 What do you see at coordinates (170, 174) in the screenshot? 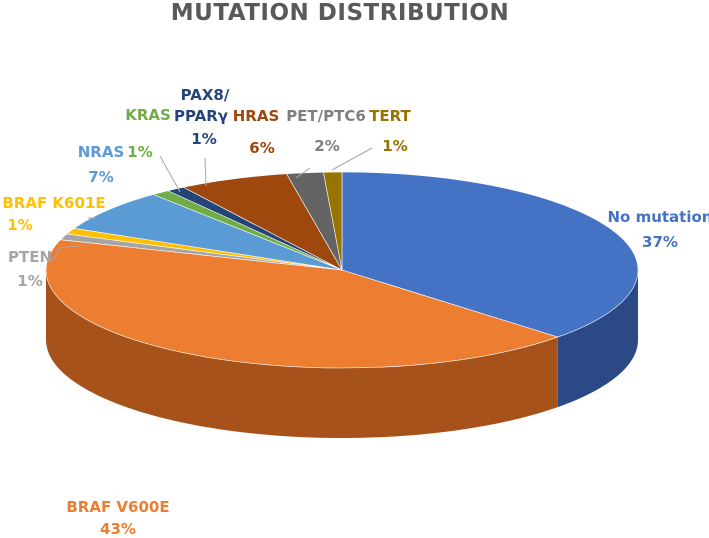
I see `leader-line-kras` at bounding box center [170, 174].